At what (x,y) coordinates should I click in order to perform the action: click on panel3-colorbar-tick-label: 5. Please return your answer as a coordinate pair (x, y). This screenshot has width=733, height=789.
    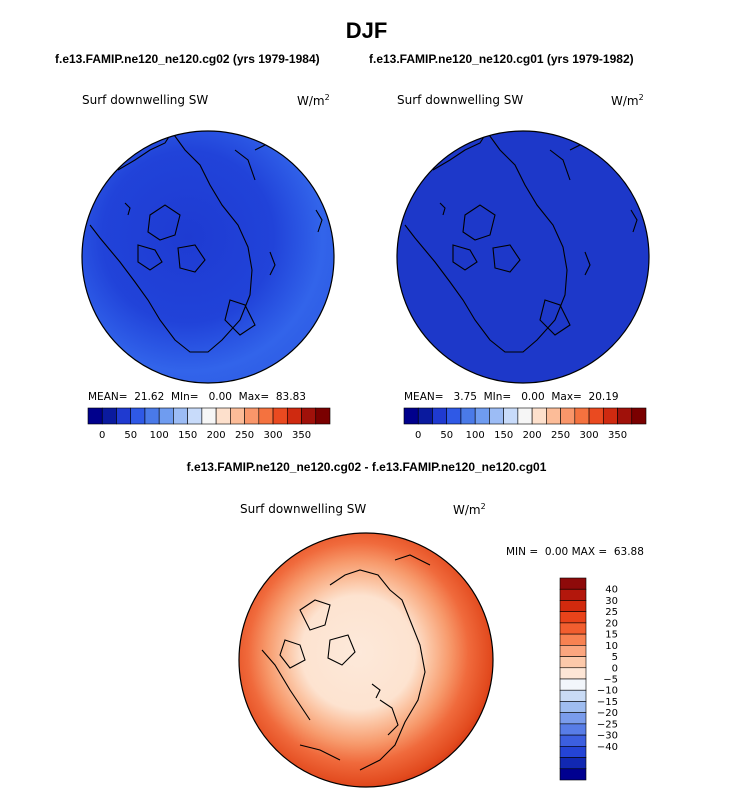
    Looking at the image, I should click on (615, 657).